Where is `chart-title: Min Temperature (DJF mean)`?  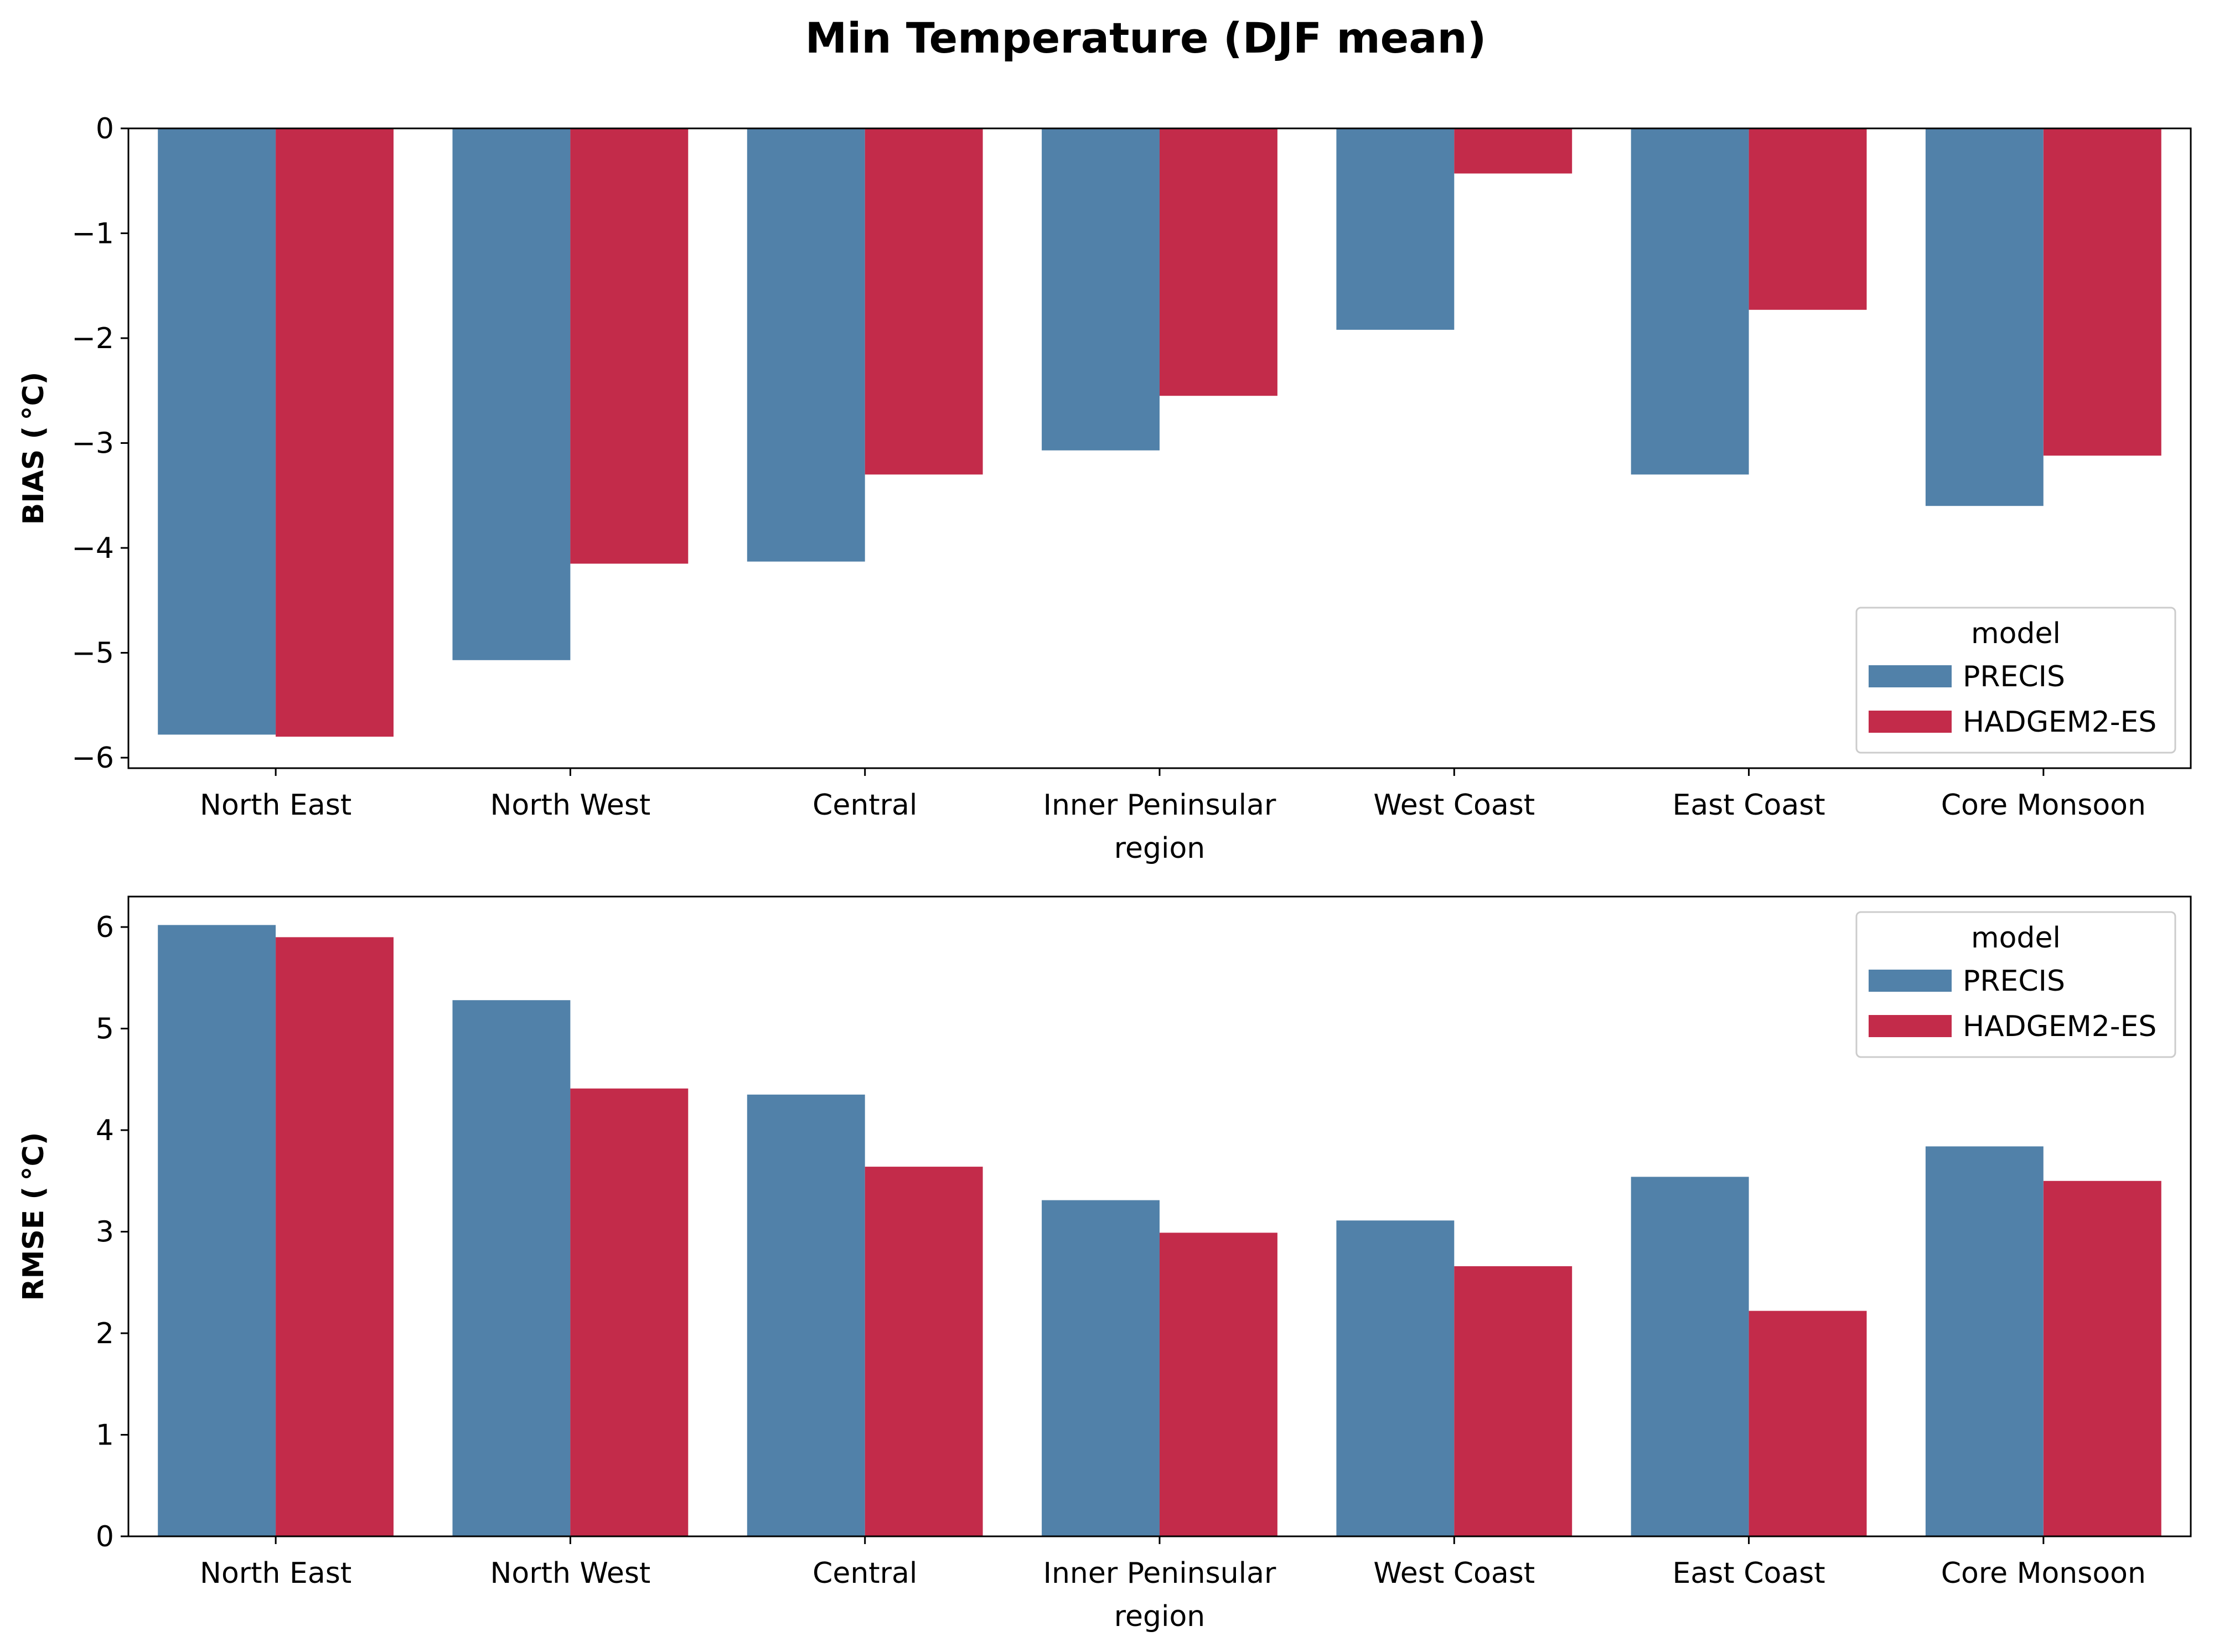 chart-title: Min Temperature (DJF mean) is located at coordinates (1146, 38).